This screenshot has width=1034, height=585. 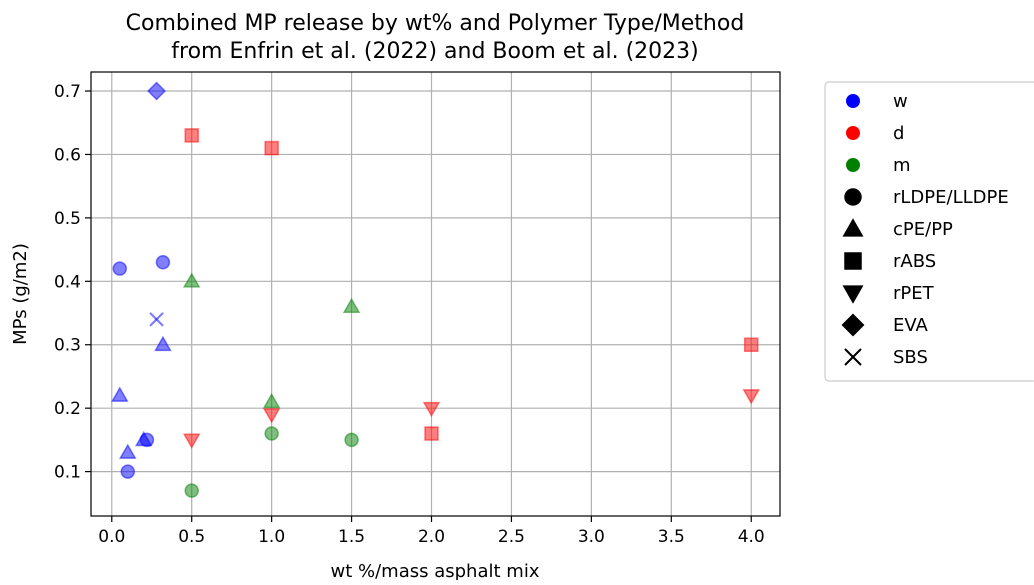 What do you see at coordinates (67, 219) in the screenshot?
I see `y-tick-label: 0.5` at bounding box center [67, 219].